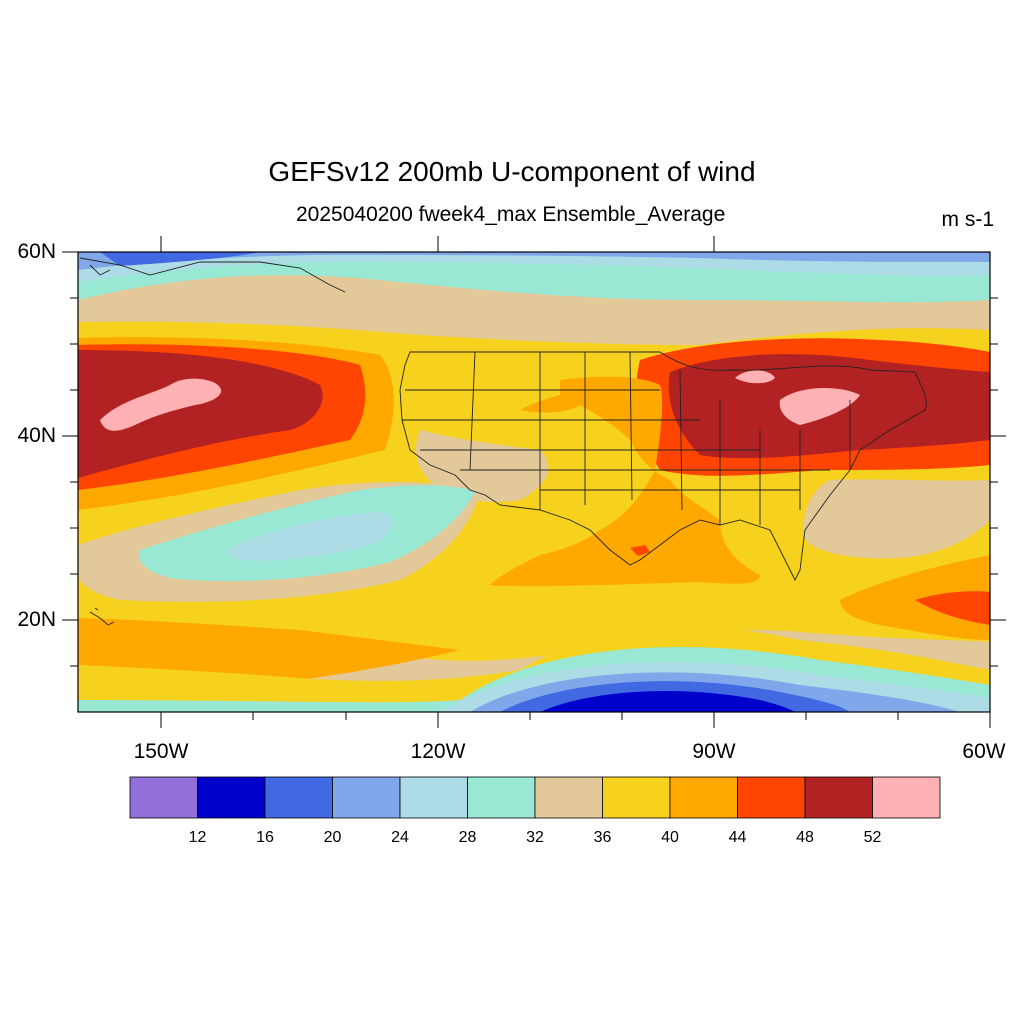  Describe the element at coordinates (212, 275) in the screenshot. I see `alaska-coast` at that location.